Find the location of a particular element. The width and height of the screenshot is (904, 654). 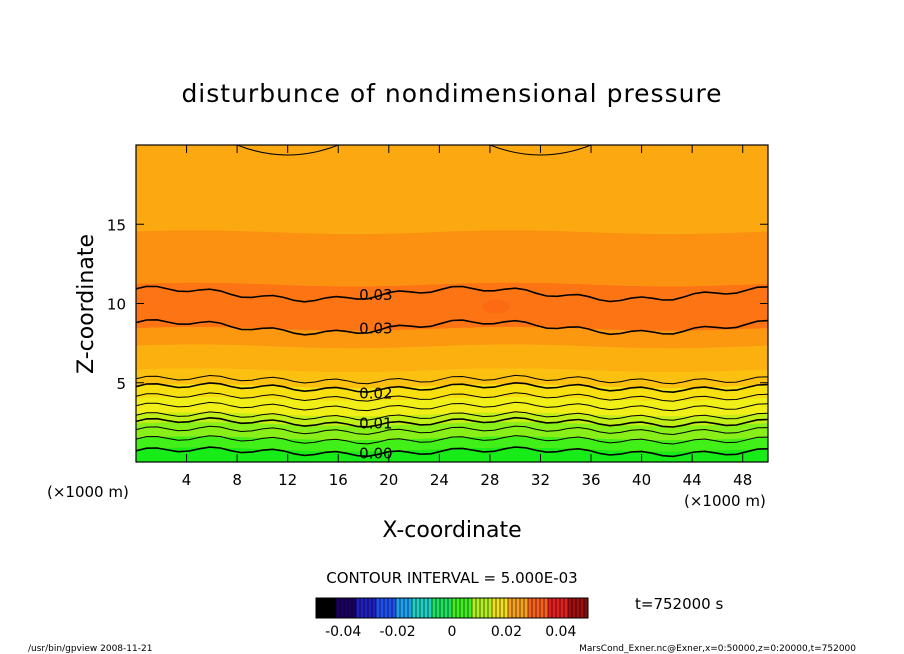

footer-left: /usr/bin/gpview 2008-11-21 is located at coordinates (90, 649).